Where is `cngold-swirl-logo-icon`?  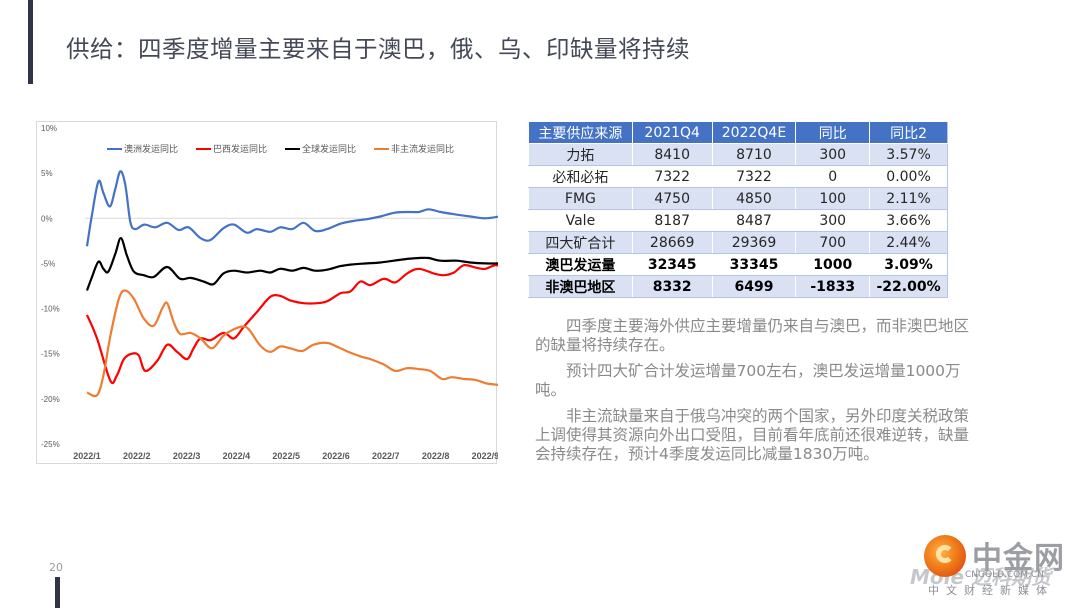 cngold-swirl-logo-icon is located at coordinates (945, 556).